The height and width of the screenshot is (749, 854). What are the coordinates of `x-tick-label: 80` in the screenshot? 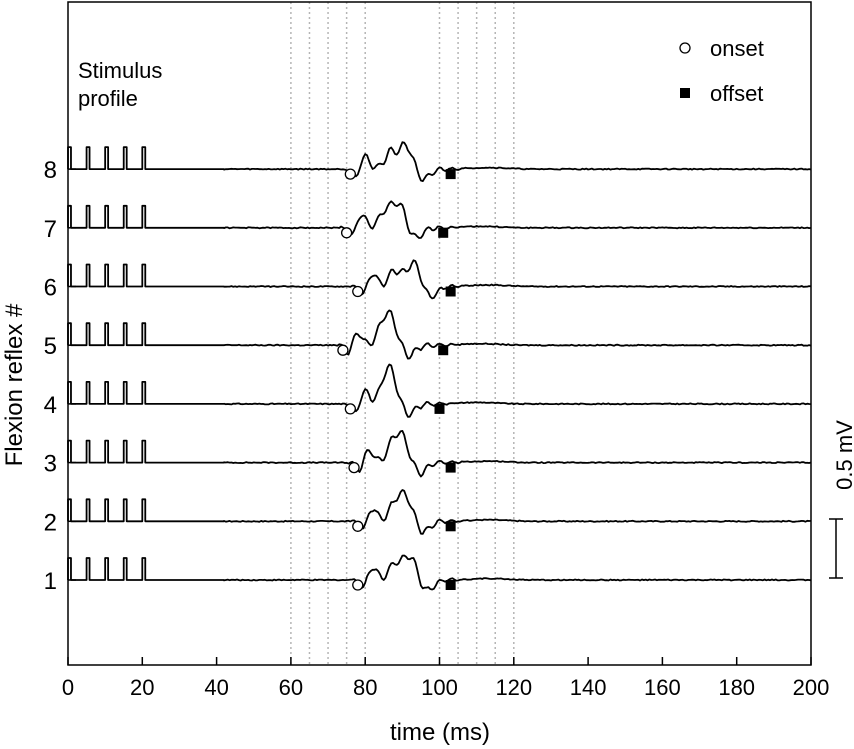 It's located at (365, 687).